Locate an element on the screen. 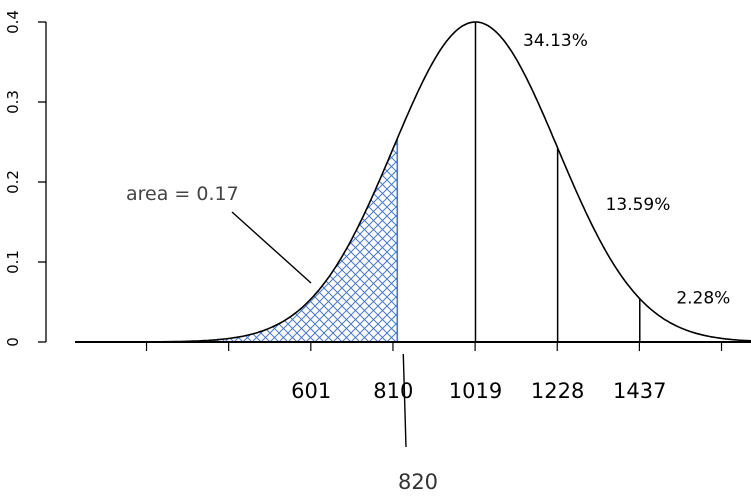  y-tick-label: 0.3 is located at coordinates (13, 102).